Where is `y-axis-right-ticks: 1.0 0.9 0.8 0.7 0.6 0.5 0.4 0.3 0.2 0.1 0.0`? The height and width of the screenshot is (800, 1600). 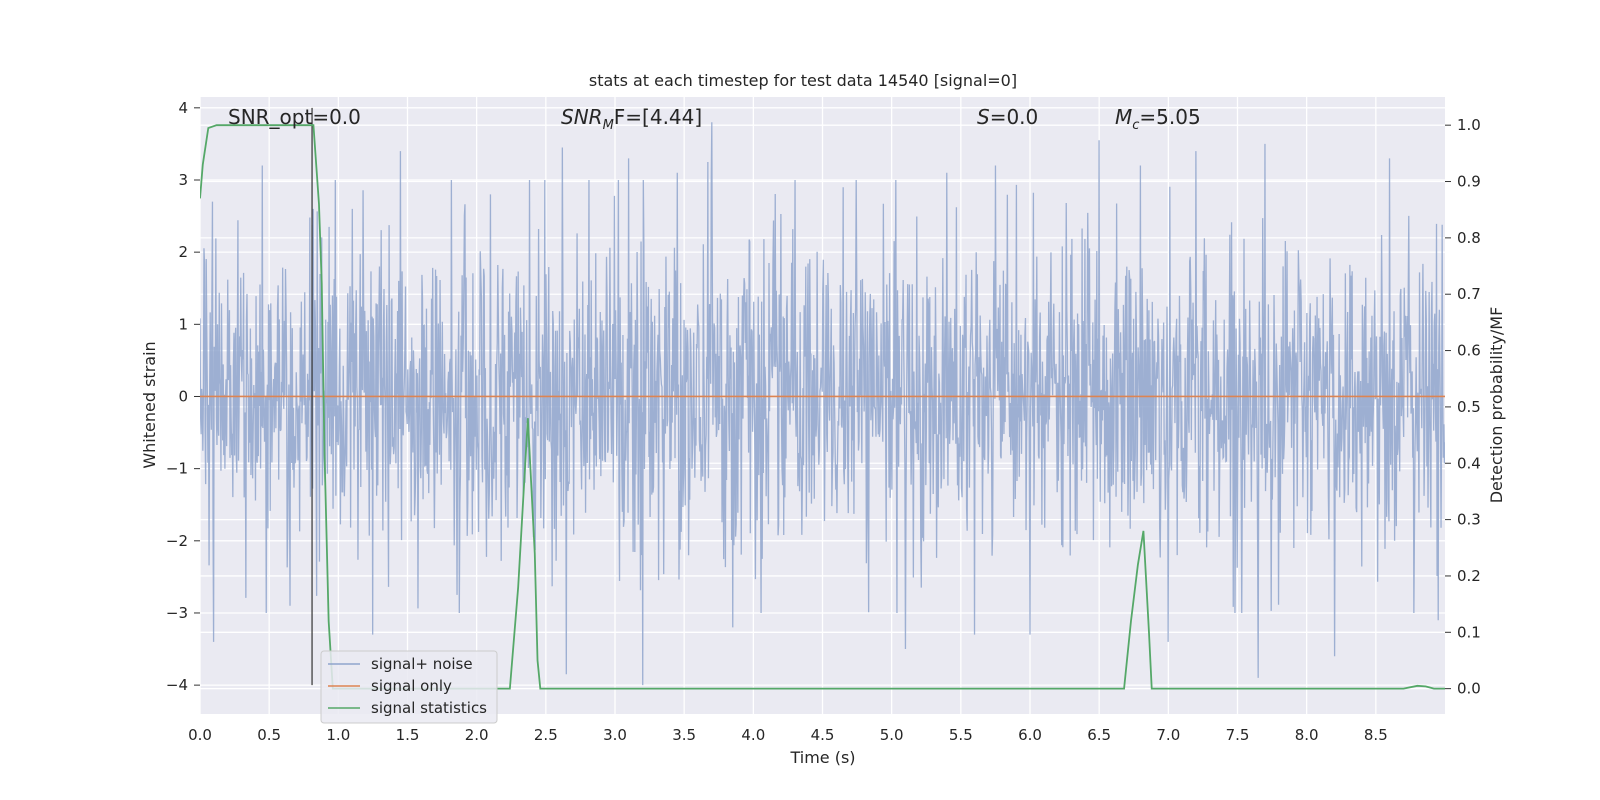
y-axis-right-ticks: 1.0 0.9 0.8 0.7 0.6 0.5 0.4 0.3 0.2 0.1 0.0 is located at coordinates (1463, 407).